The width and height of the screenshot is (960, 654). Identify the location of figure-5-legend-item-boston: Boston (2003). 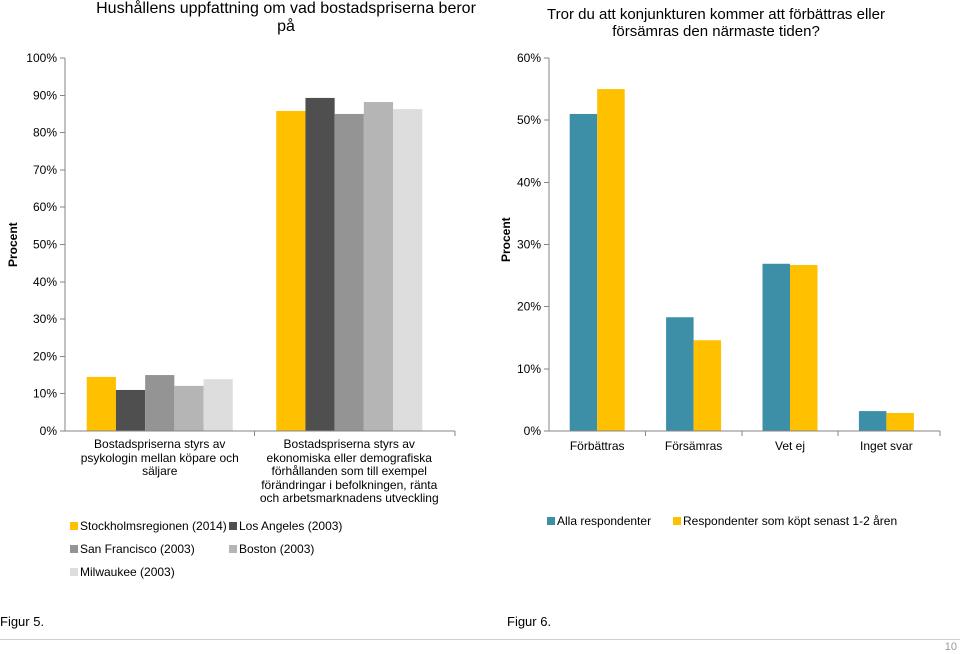
(271, 549).